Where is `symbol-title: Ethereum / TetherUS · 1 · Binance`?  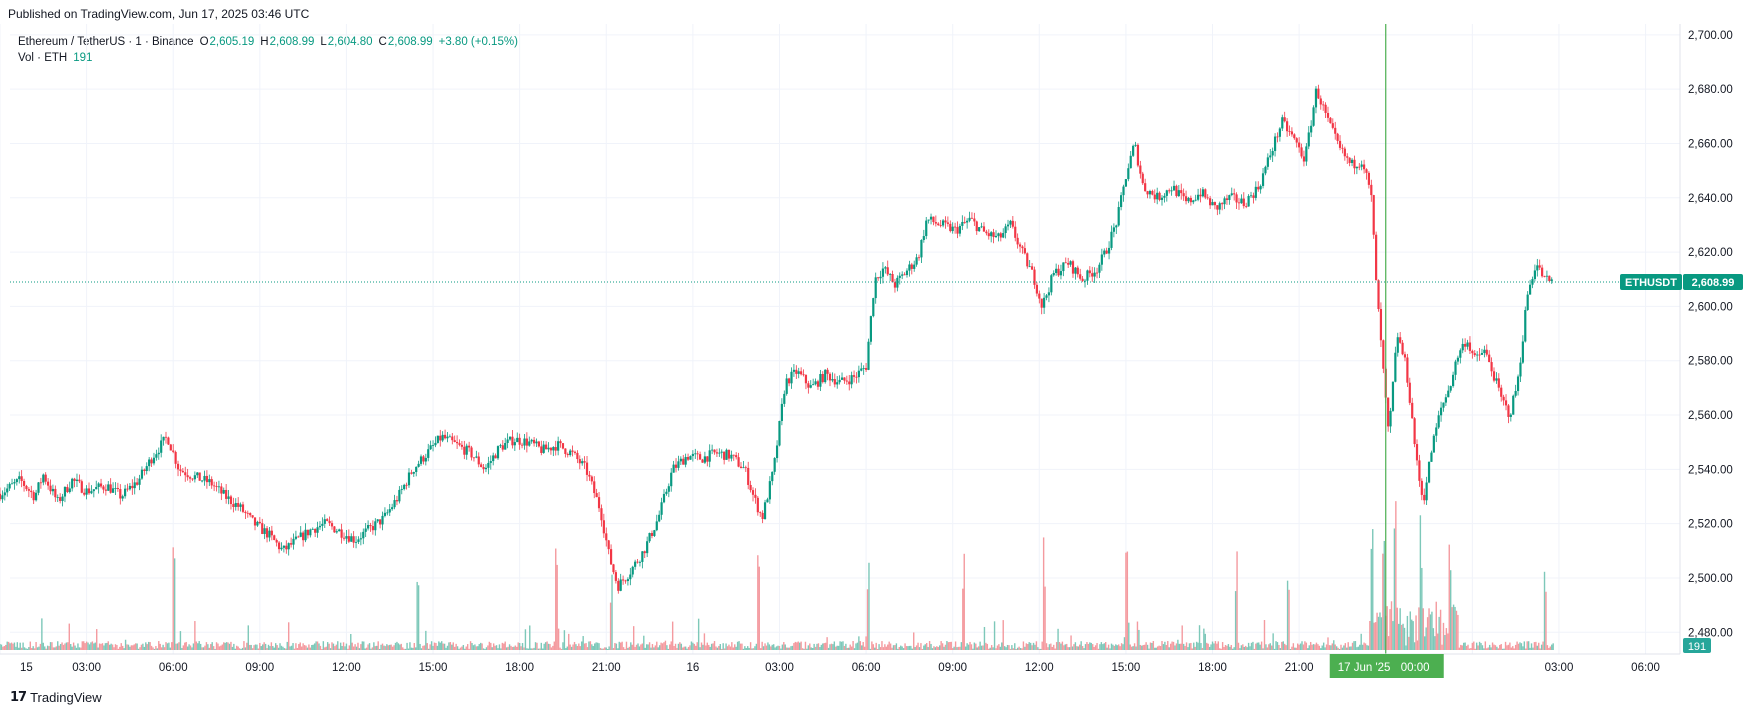 symbol-title: Ethereum / TetherUS · 1 · Binance is located at coordinates (106, 42).